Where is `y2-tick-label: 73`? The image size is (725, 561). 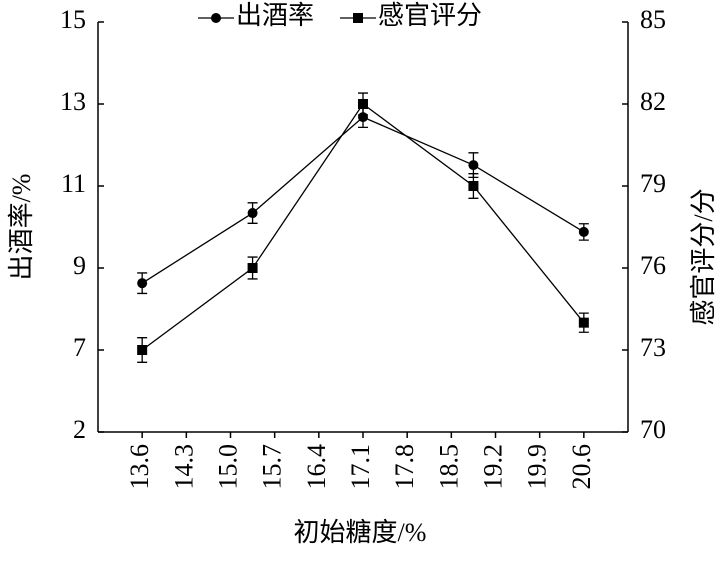 y2-tick-label: 73 is located at coordinates (653, 347).